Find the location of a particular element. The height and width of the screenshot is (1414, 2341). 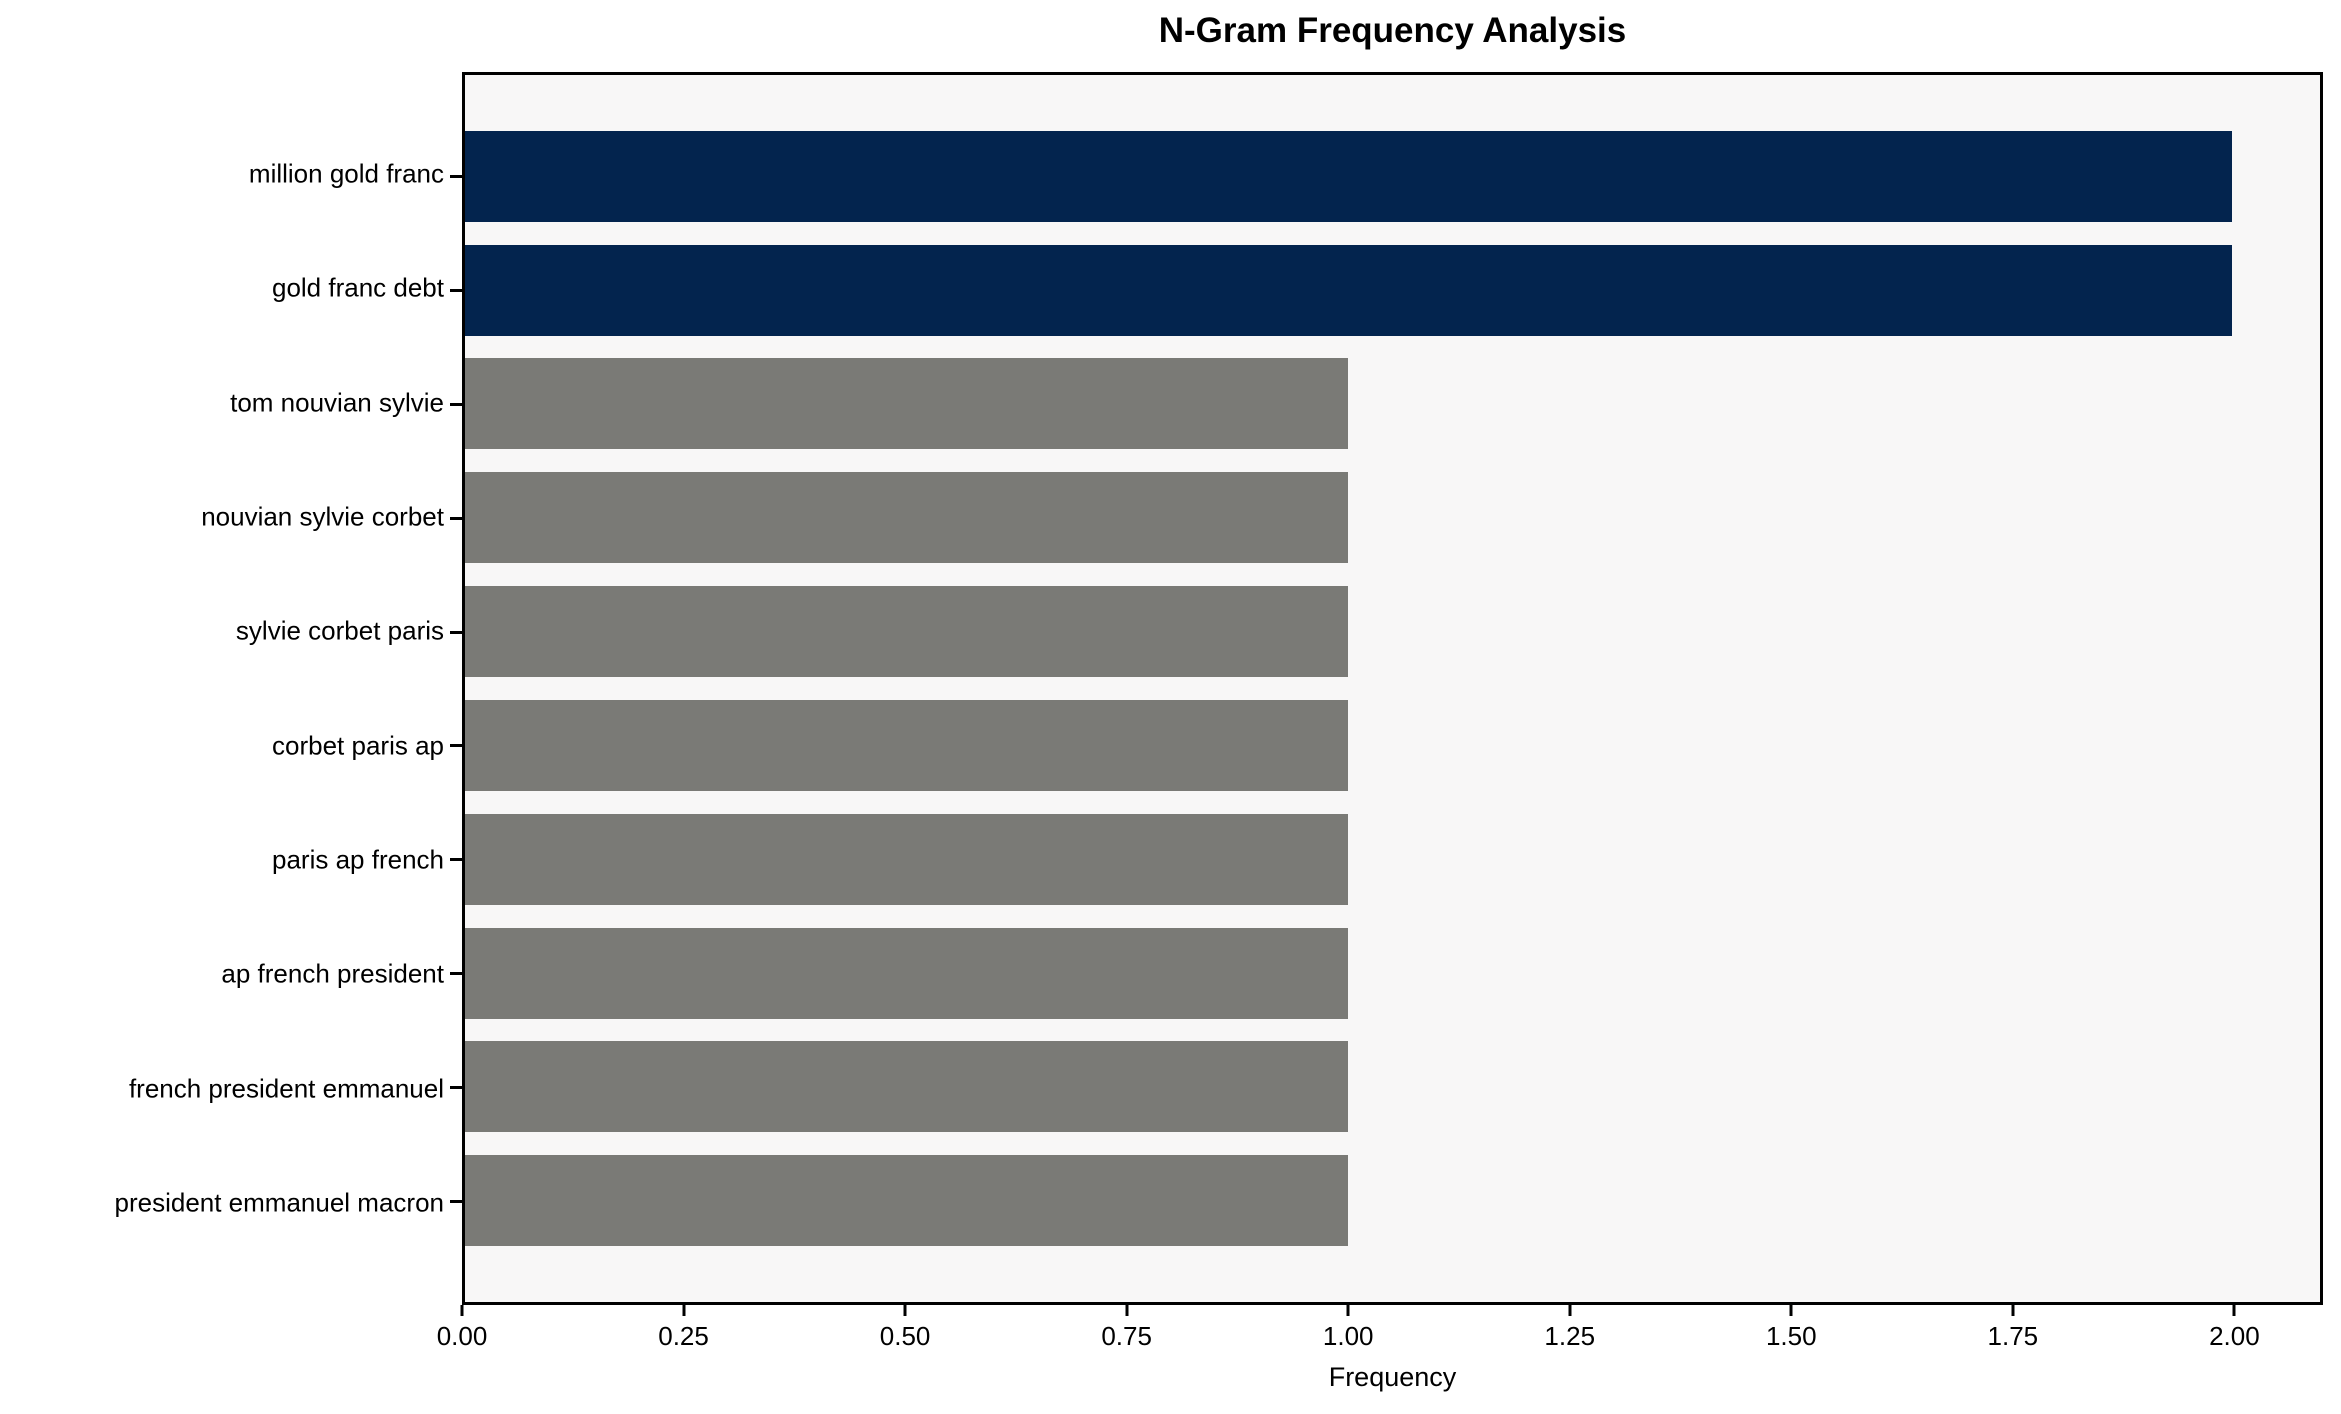

bar-tom-nouvian-sylvie is located at coordinates (907, 404).